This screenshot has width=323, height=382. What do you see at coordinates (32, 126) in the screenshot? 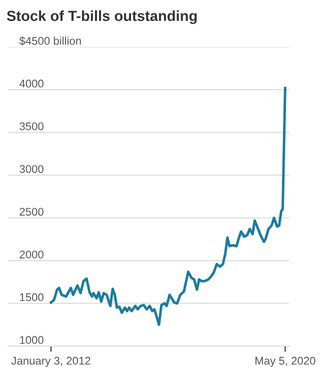
I see `y-tick-label: 3500` at bounding box center [32, 126].